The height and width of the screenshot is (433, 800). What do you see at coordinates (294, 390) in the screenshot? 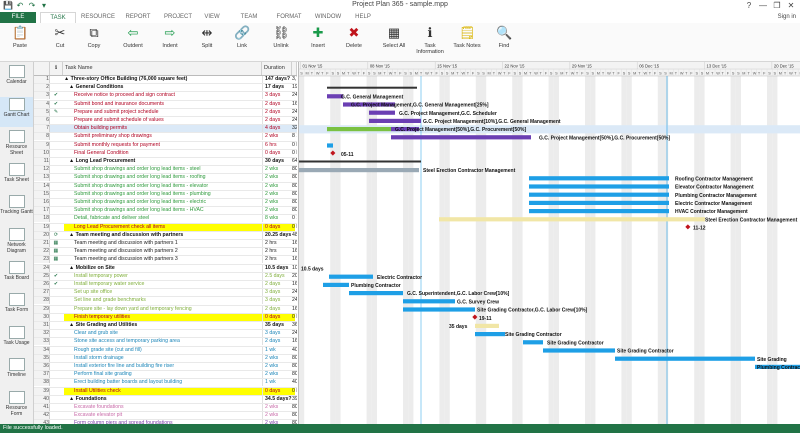
I see `task-extra: 0 h` at bounding box center [294, 390].